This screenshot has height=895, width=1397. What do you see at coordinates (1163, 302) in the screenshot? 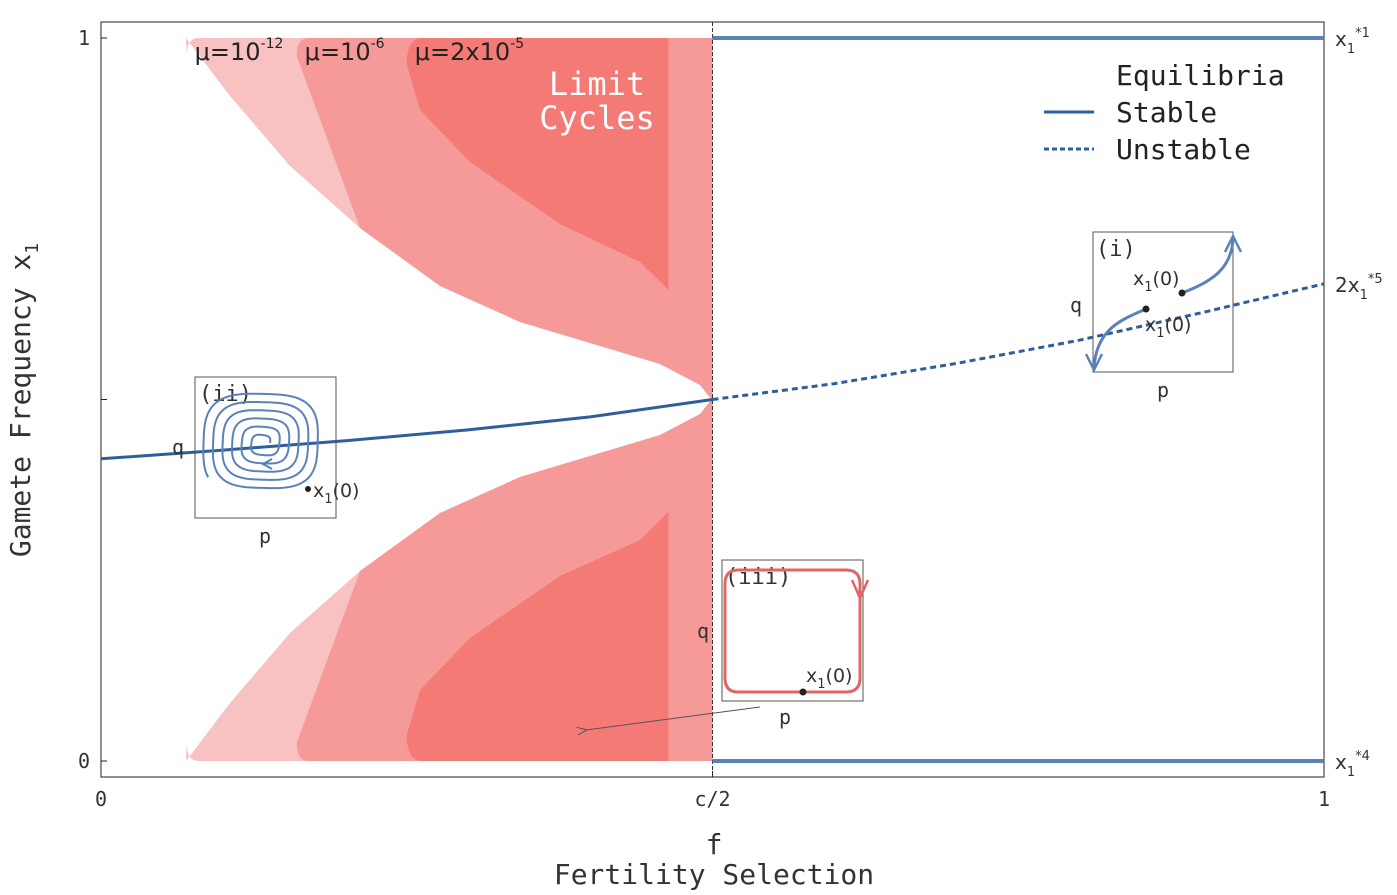
I see `inset-i-frame` at bounding box center [1163, 302].